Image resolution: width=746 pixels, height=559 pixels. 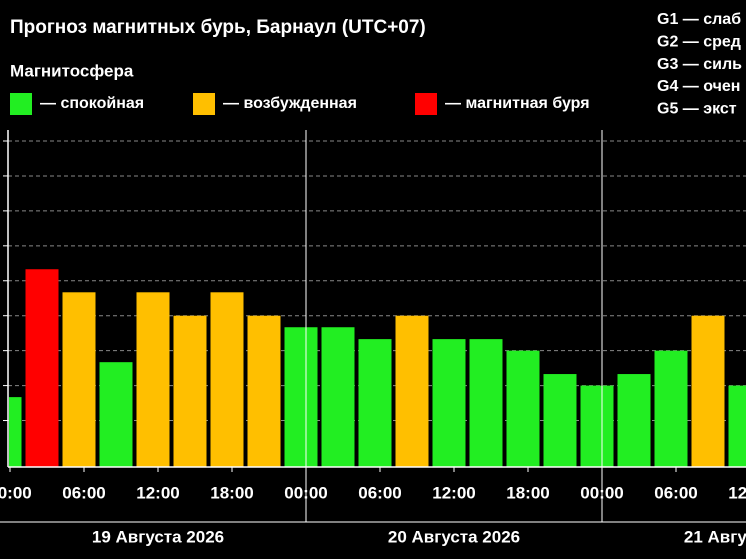 I want to click on scale-legend-item: G4 — очен, so click(x=698, y=86).